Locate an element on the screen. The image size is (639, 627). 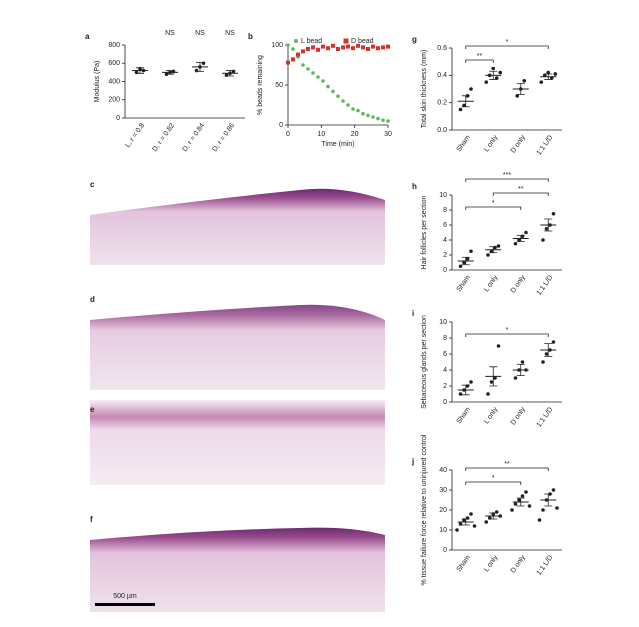
y-tick-label: 30 is located at coordinates (443, 490).